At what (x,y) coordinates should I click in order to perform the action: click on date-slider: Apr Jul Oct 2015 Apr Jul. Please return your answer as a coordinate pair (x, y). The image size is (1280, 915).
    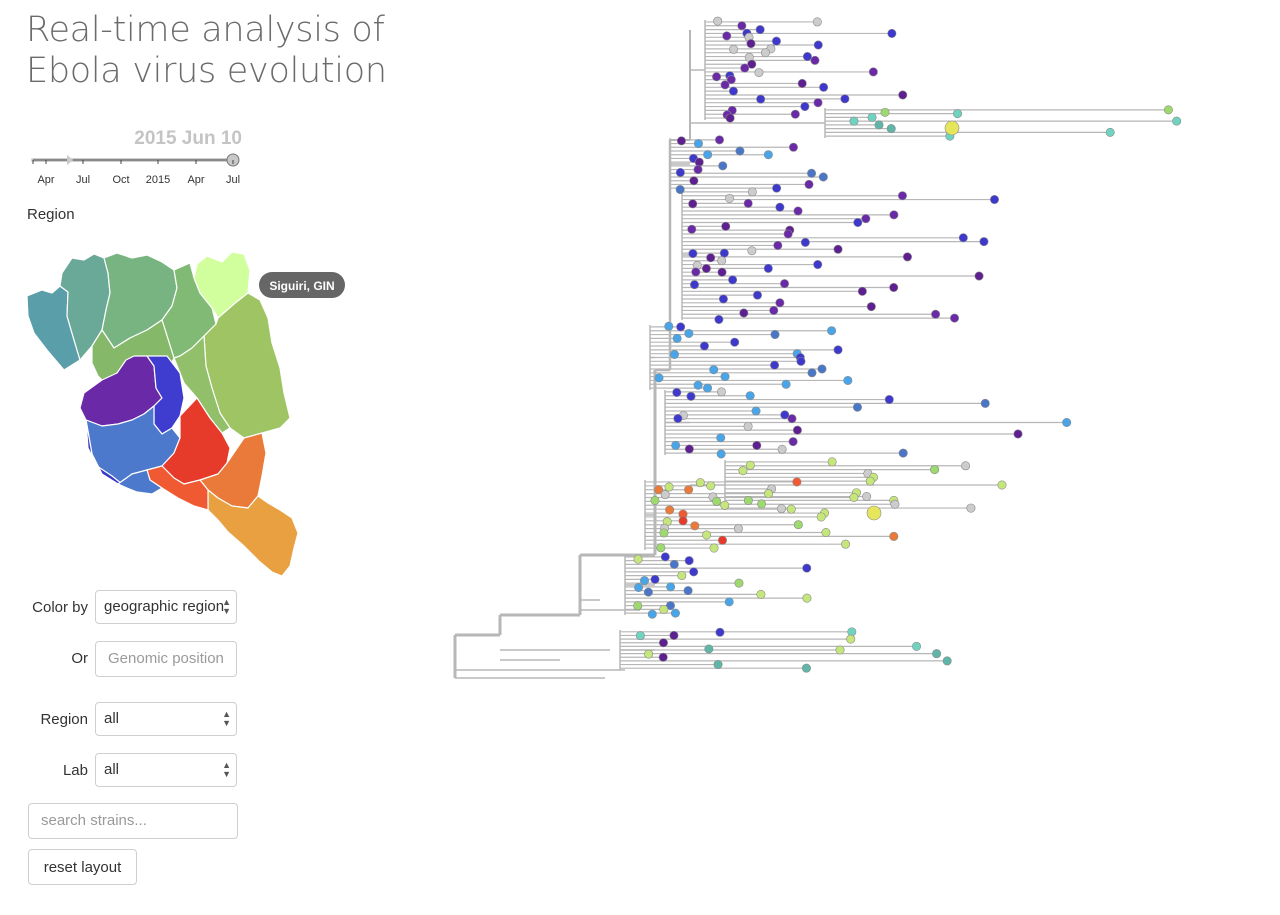
    Looking at the image, I should click on (137, 170).